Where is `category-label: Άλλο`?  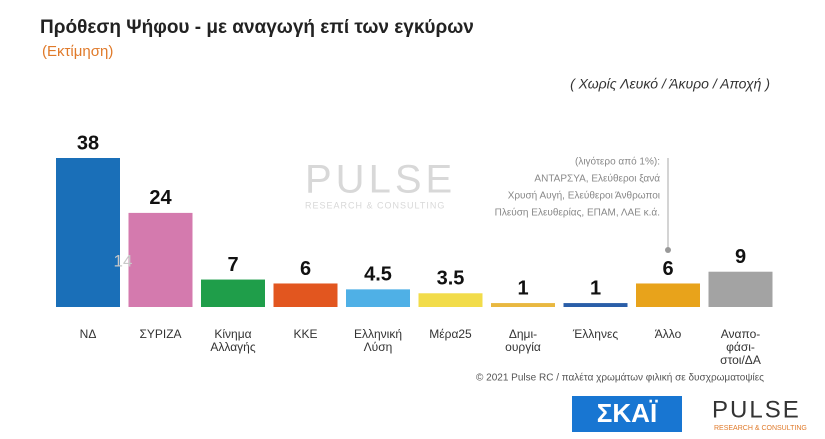 category-label: Άλλο is located at coordinates (668, 334).